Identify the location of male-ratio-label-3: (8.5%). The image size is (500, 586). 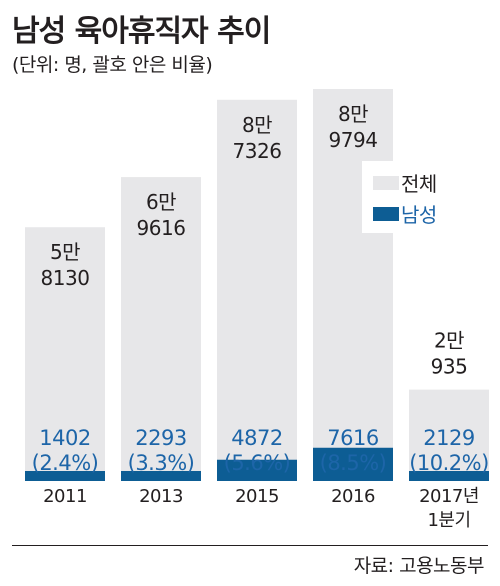
(353, 463).